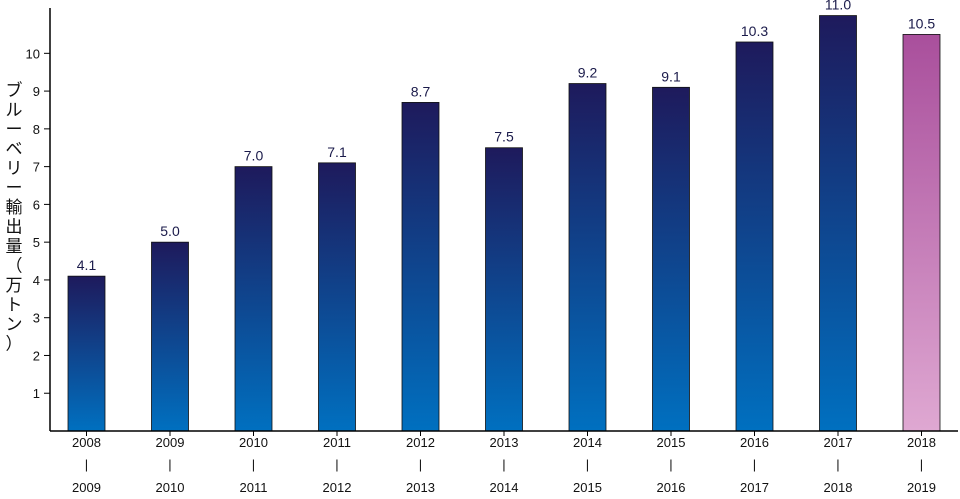 The image size is (960, 499). What do you see at coordinates (86, 487) in the screenshot?
I see `x-tick-label-bottom: 2009` at bounding box center [86, 487].